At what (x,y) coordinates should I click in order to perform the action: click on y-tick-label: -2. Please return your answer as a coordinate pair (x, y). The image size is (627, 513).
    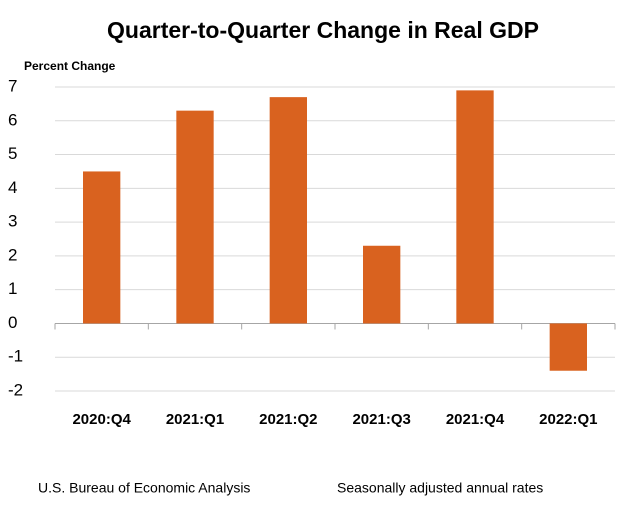
    Looking at the image, I should click on (15, 389).